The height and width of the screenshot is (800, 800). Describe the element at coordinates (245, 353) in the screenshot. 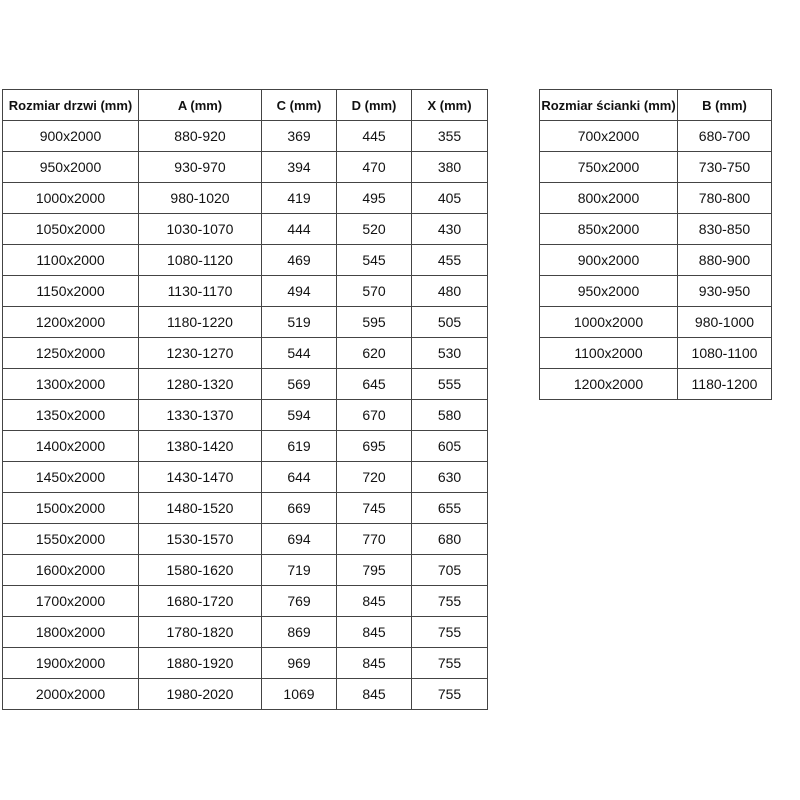

I see `table-row: 1250x2000 1230-1270 544 620 530` at that location.